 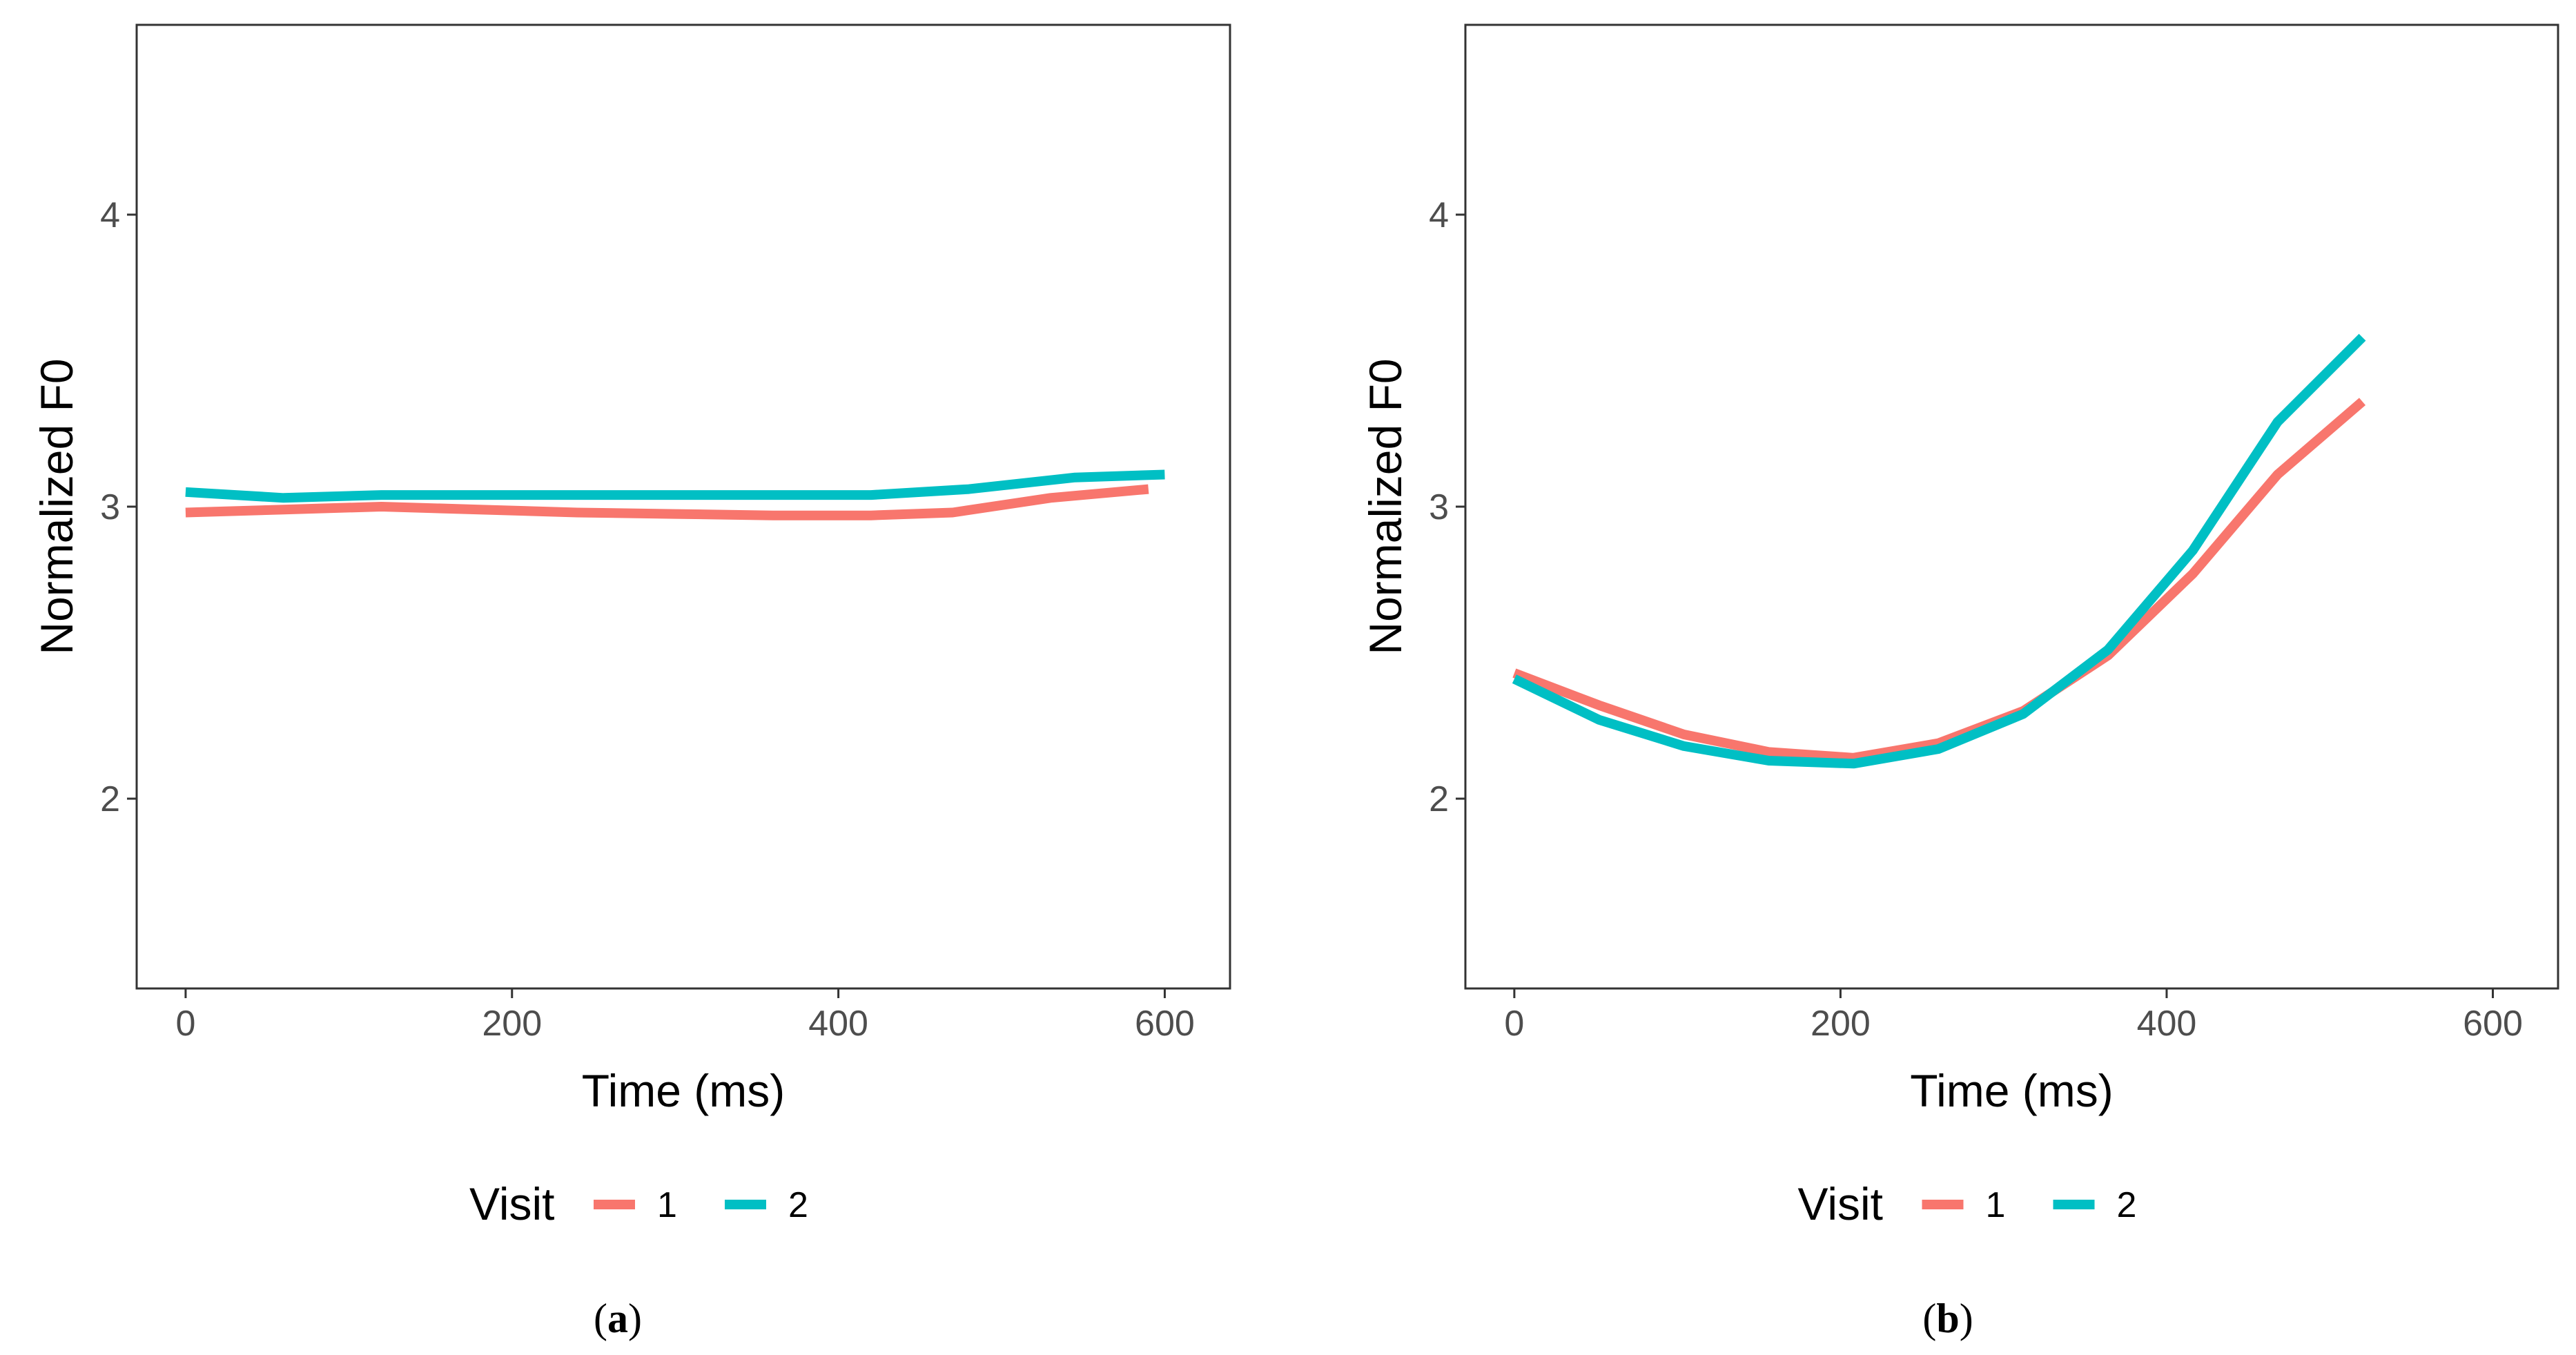 I want to click on panel-caption: (b), so click(x=1947, y=1318).